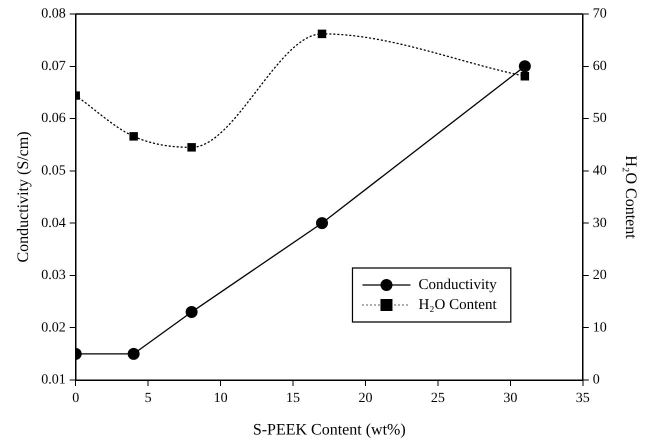 The image size is (652, 448). I want to click on y2-tick-label: 0, so click(596, 380).